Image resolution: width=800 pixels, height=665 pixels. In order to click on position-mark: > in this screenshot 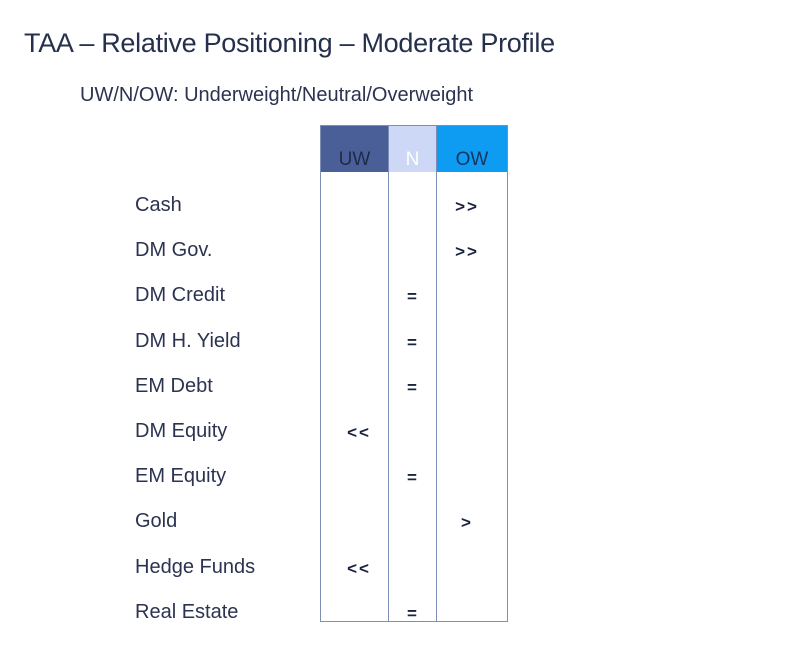, I will do `click(467, 523)`.